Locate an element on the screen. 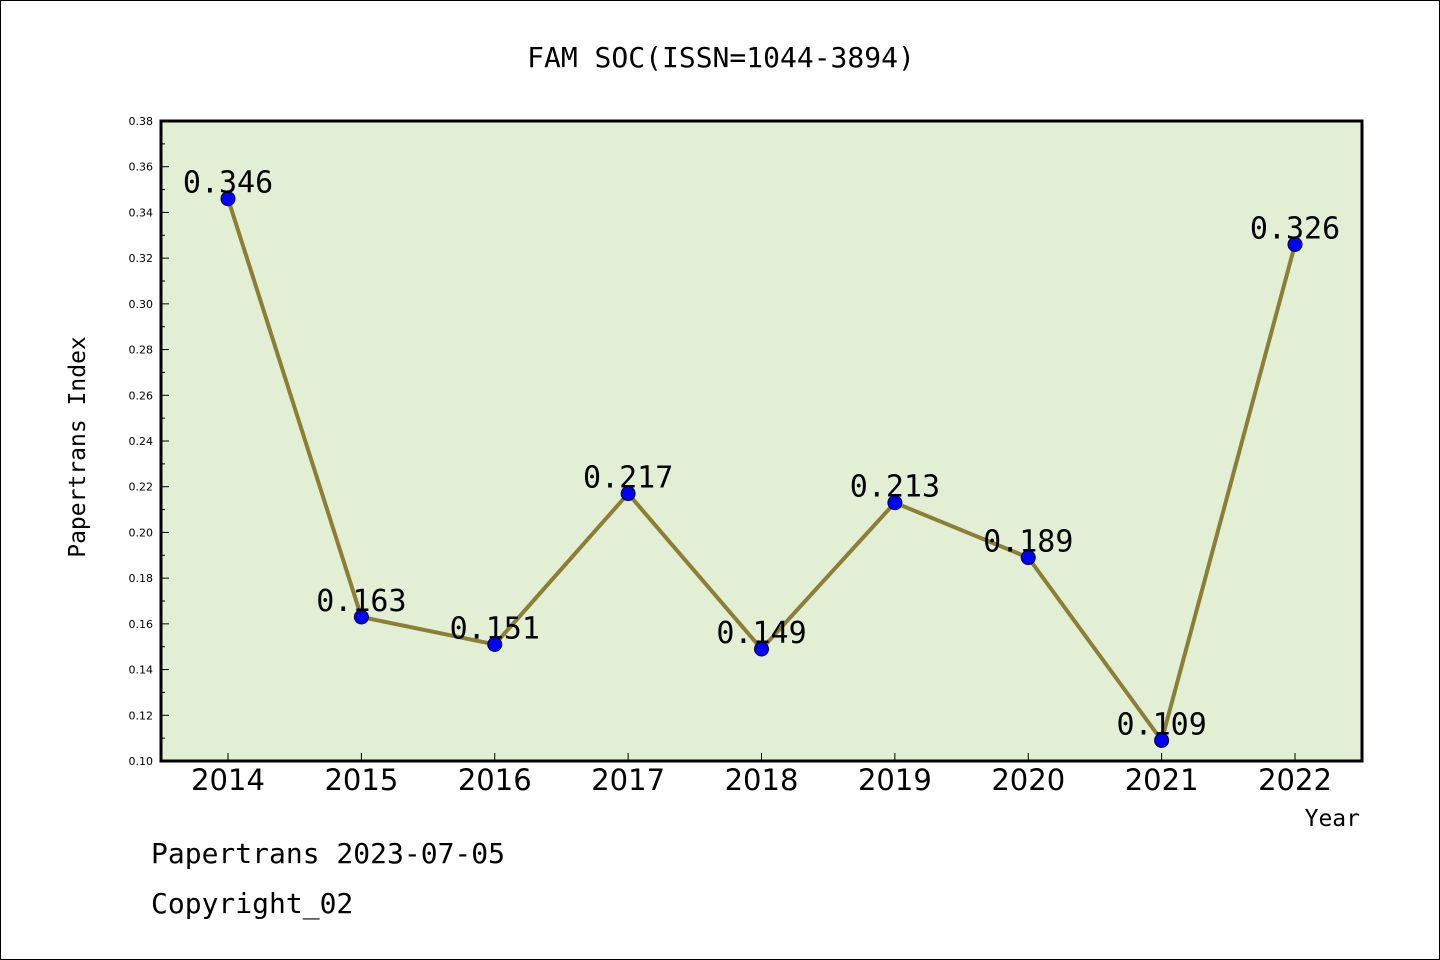 This screenshot has width=1440, height=960. data-label: 0.213 is located at coordinates (895, 487).